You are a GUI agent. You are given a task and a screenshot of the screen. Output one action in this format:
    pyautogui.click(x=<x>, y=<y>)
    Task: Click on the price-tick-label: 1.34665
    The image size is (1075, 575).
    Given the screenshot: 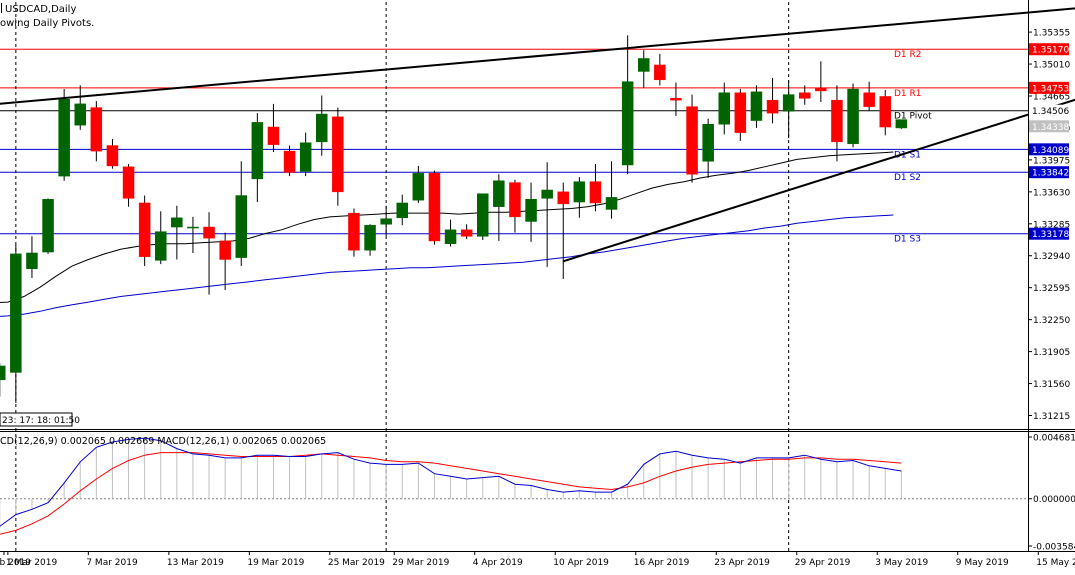 What is the action you would take?
    pyautogui.click(x=1051, y=97)
    